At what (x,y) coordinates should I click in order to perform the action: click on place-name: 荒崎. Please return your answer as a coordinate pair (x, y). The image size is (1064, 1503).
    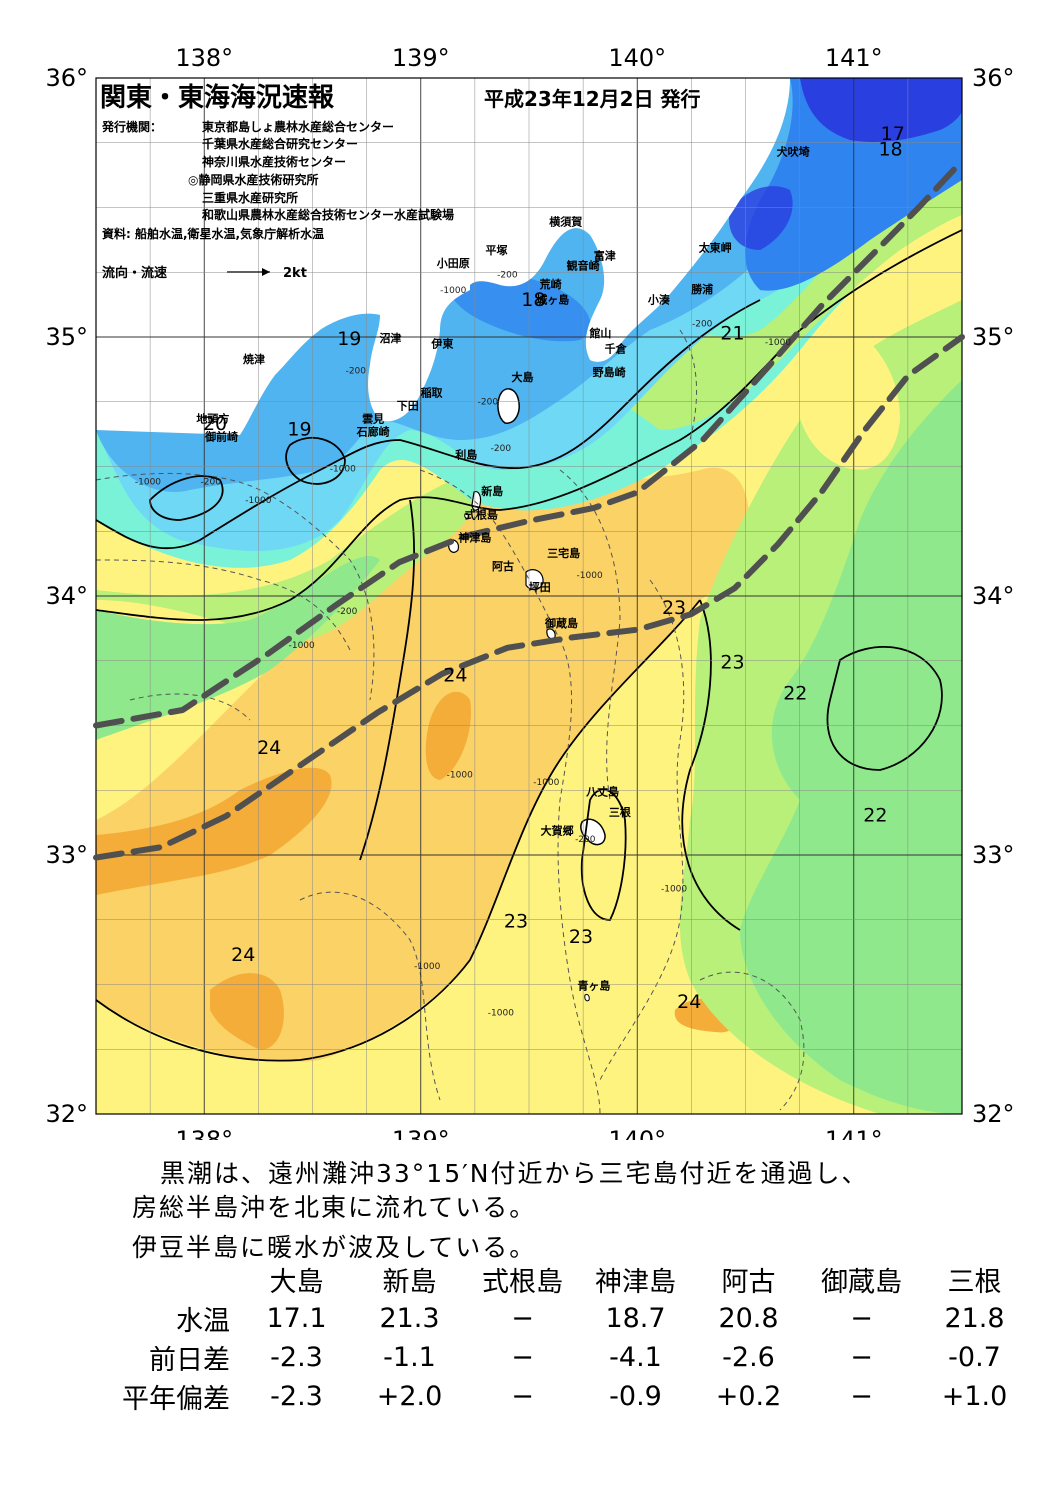
    Looking at the image, I should click on (550, 284).